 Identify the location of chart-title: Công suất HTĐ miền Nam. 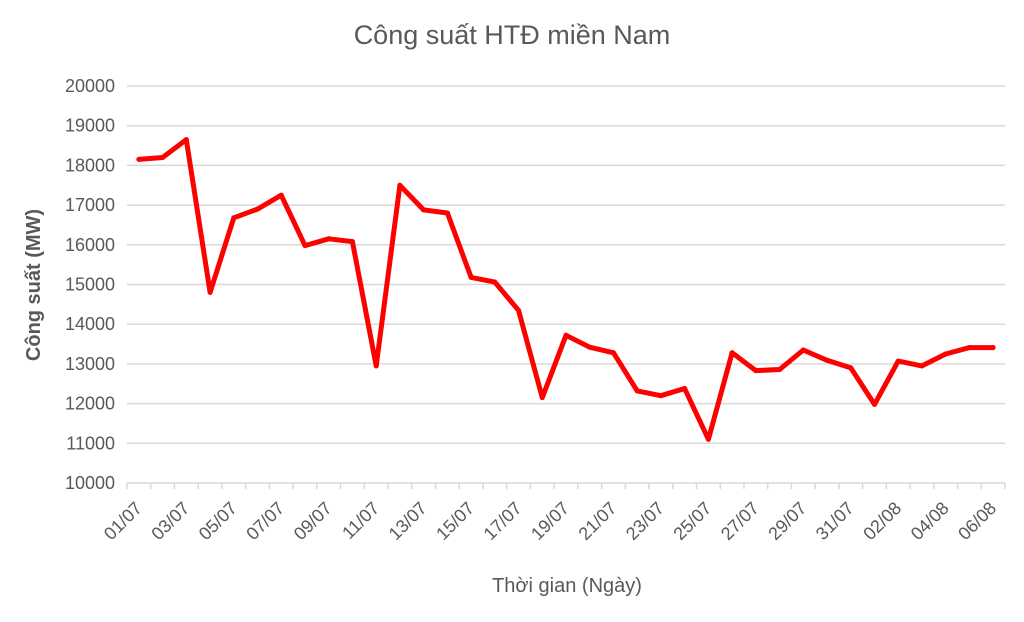
(512, 35).